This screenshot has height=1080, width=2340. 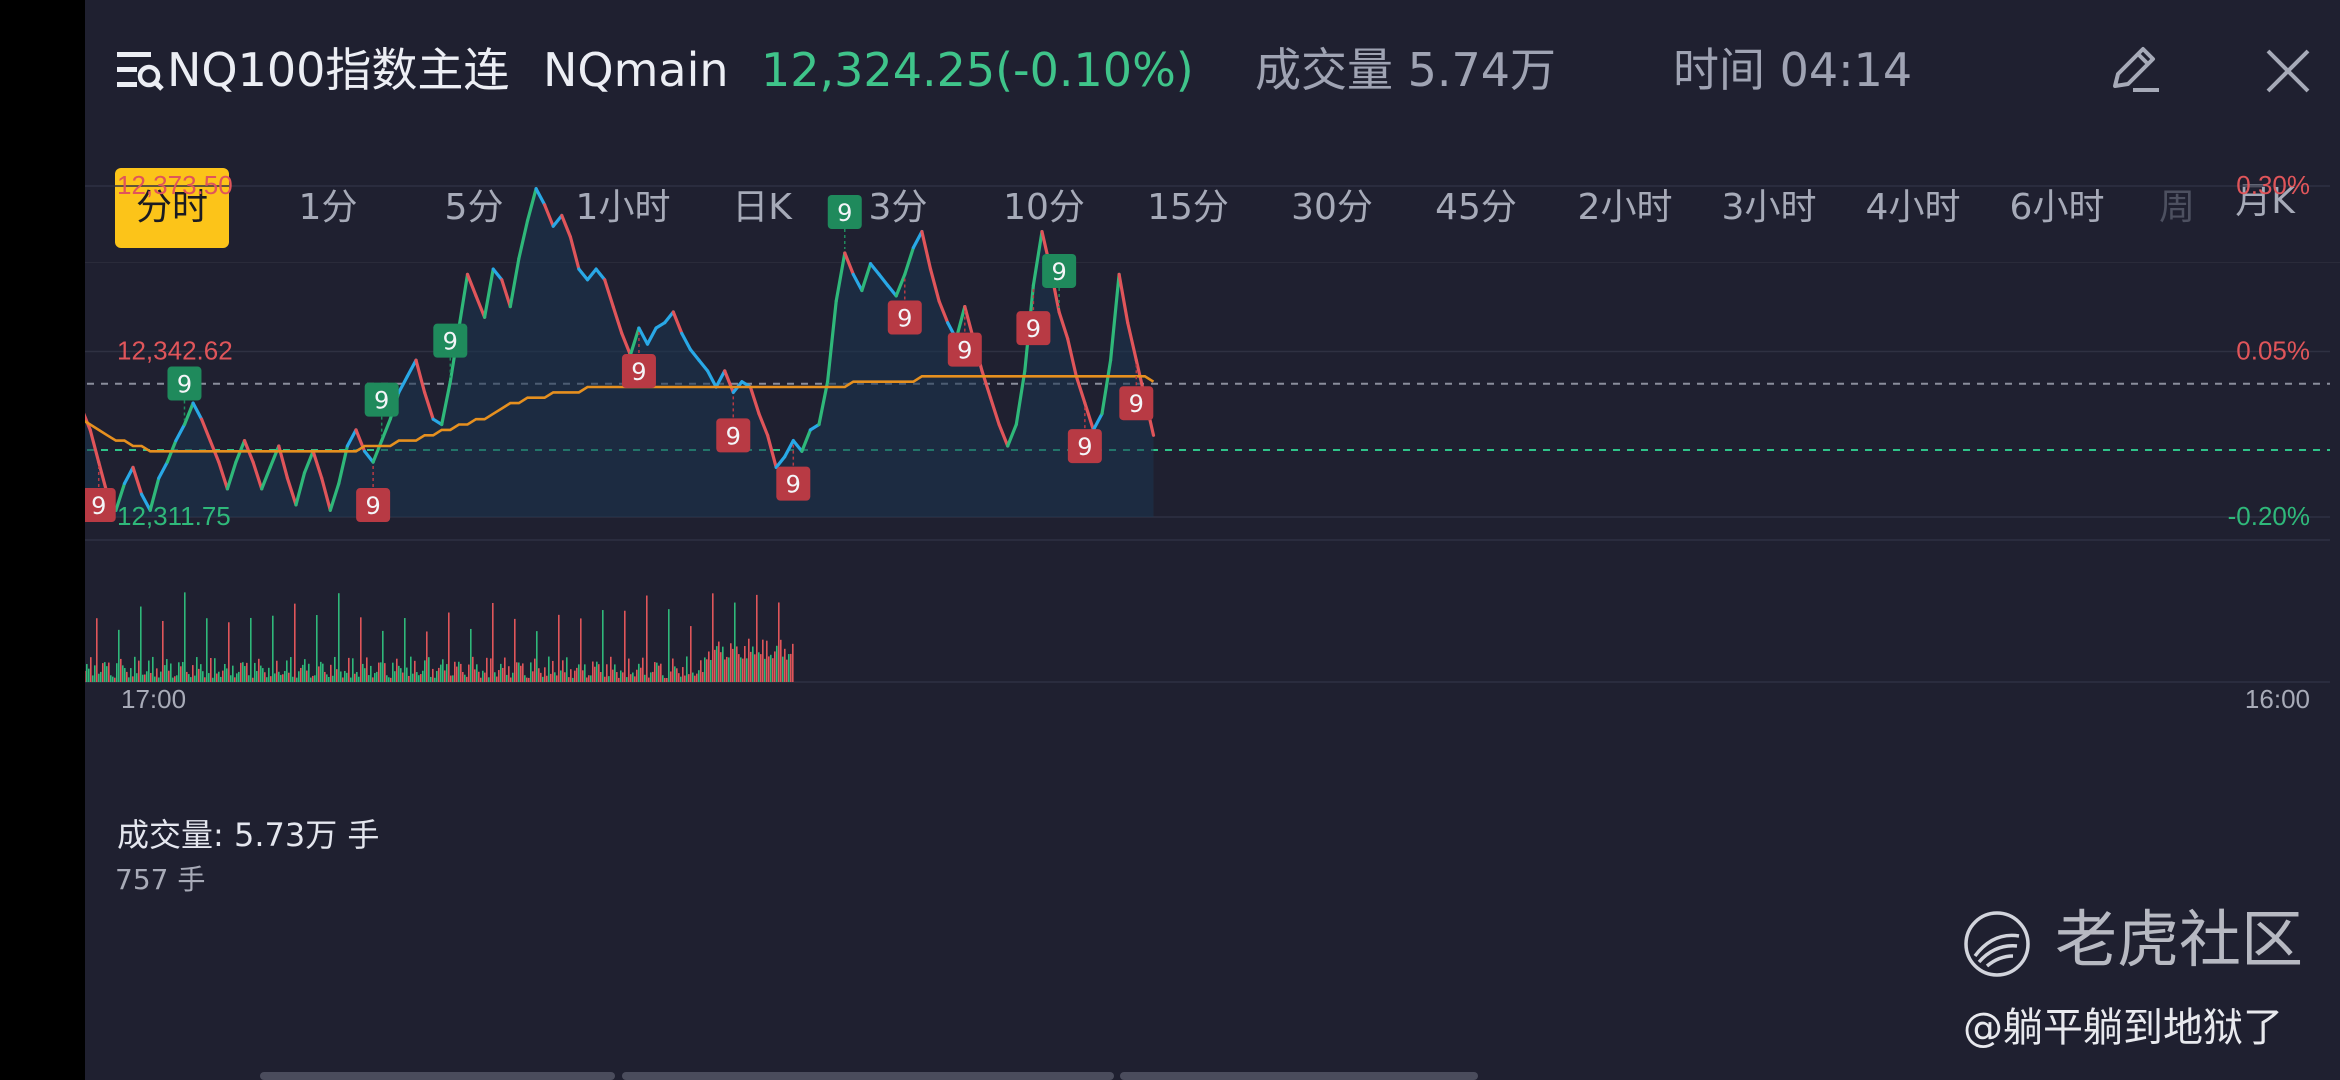 I want to click on tab-monthly: 月K, so click(x=2265, y=201).